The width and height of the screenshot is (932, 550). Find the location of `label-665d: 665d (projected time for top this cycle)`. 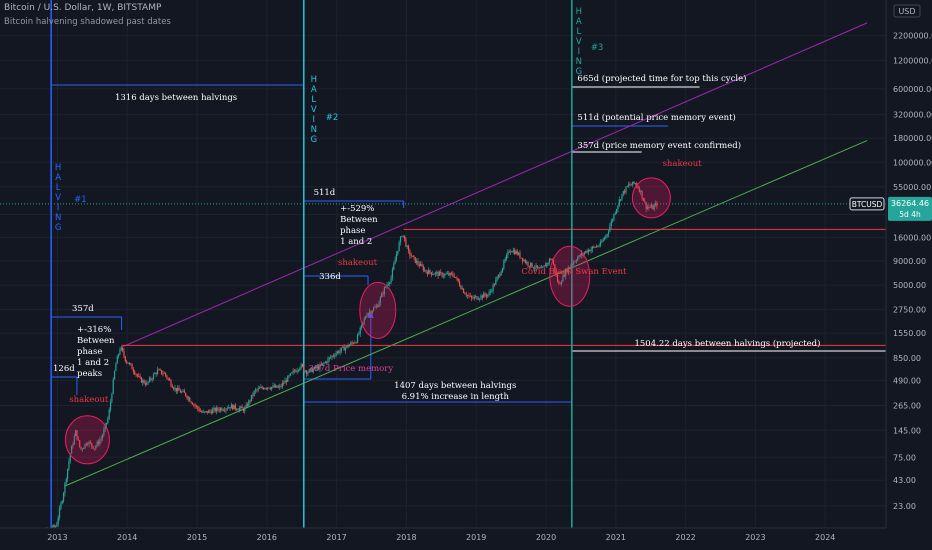

label-665d: 665d (projected time for top this cycle) is located at coordinates (661, 78).